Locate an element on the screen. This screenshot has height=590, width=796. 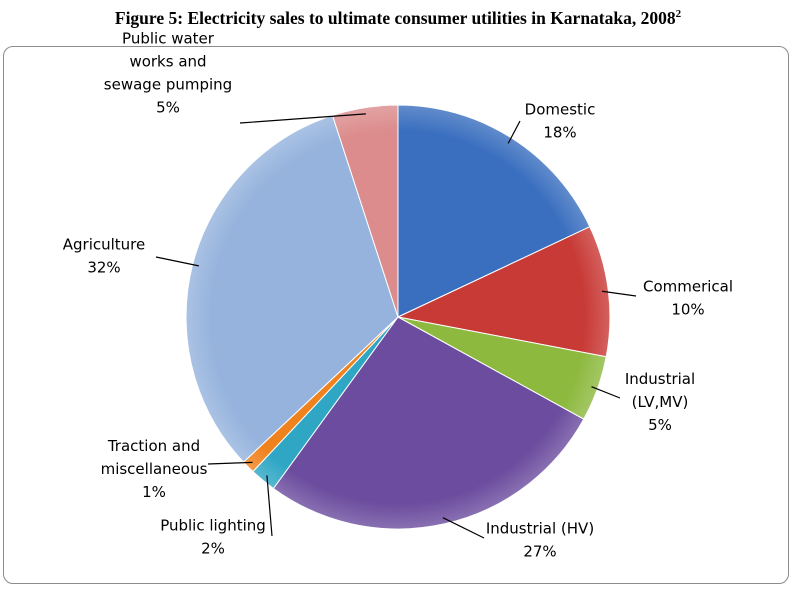
data-label-line: Traction and is located at coordinates (153, 446).